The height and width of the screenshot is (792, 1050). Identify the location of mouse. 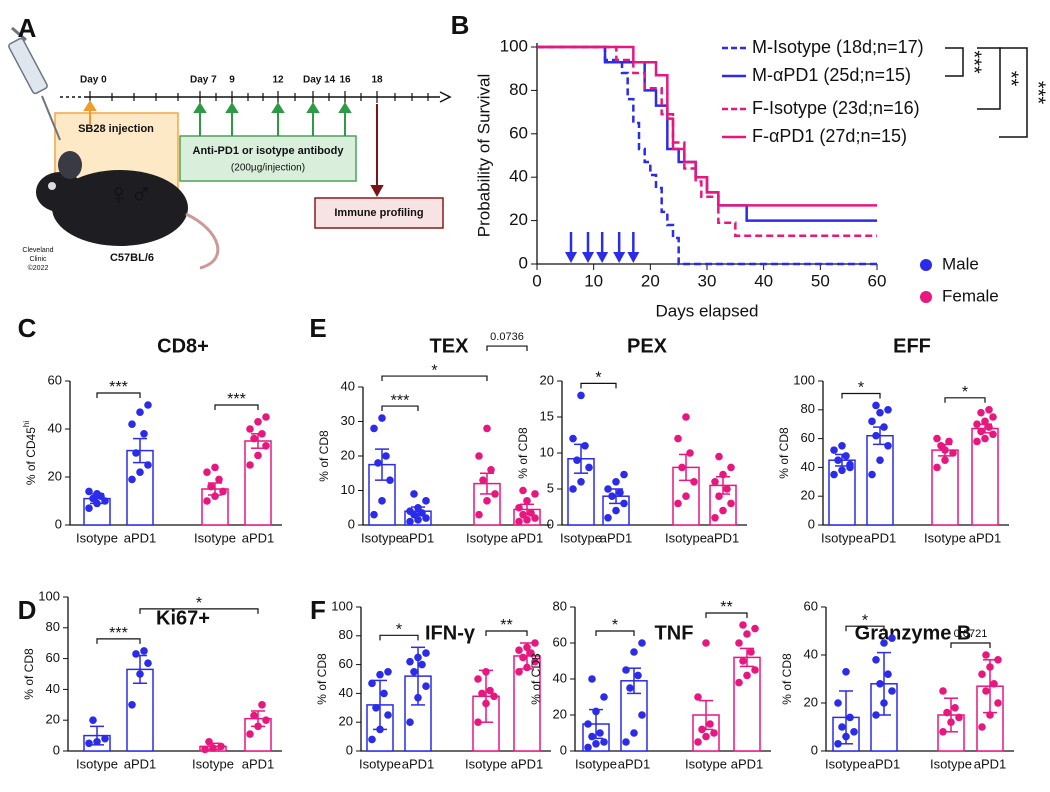
(128, 210).